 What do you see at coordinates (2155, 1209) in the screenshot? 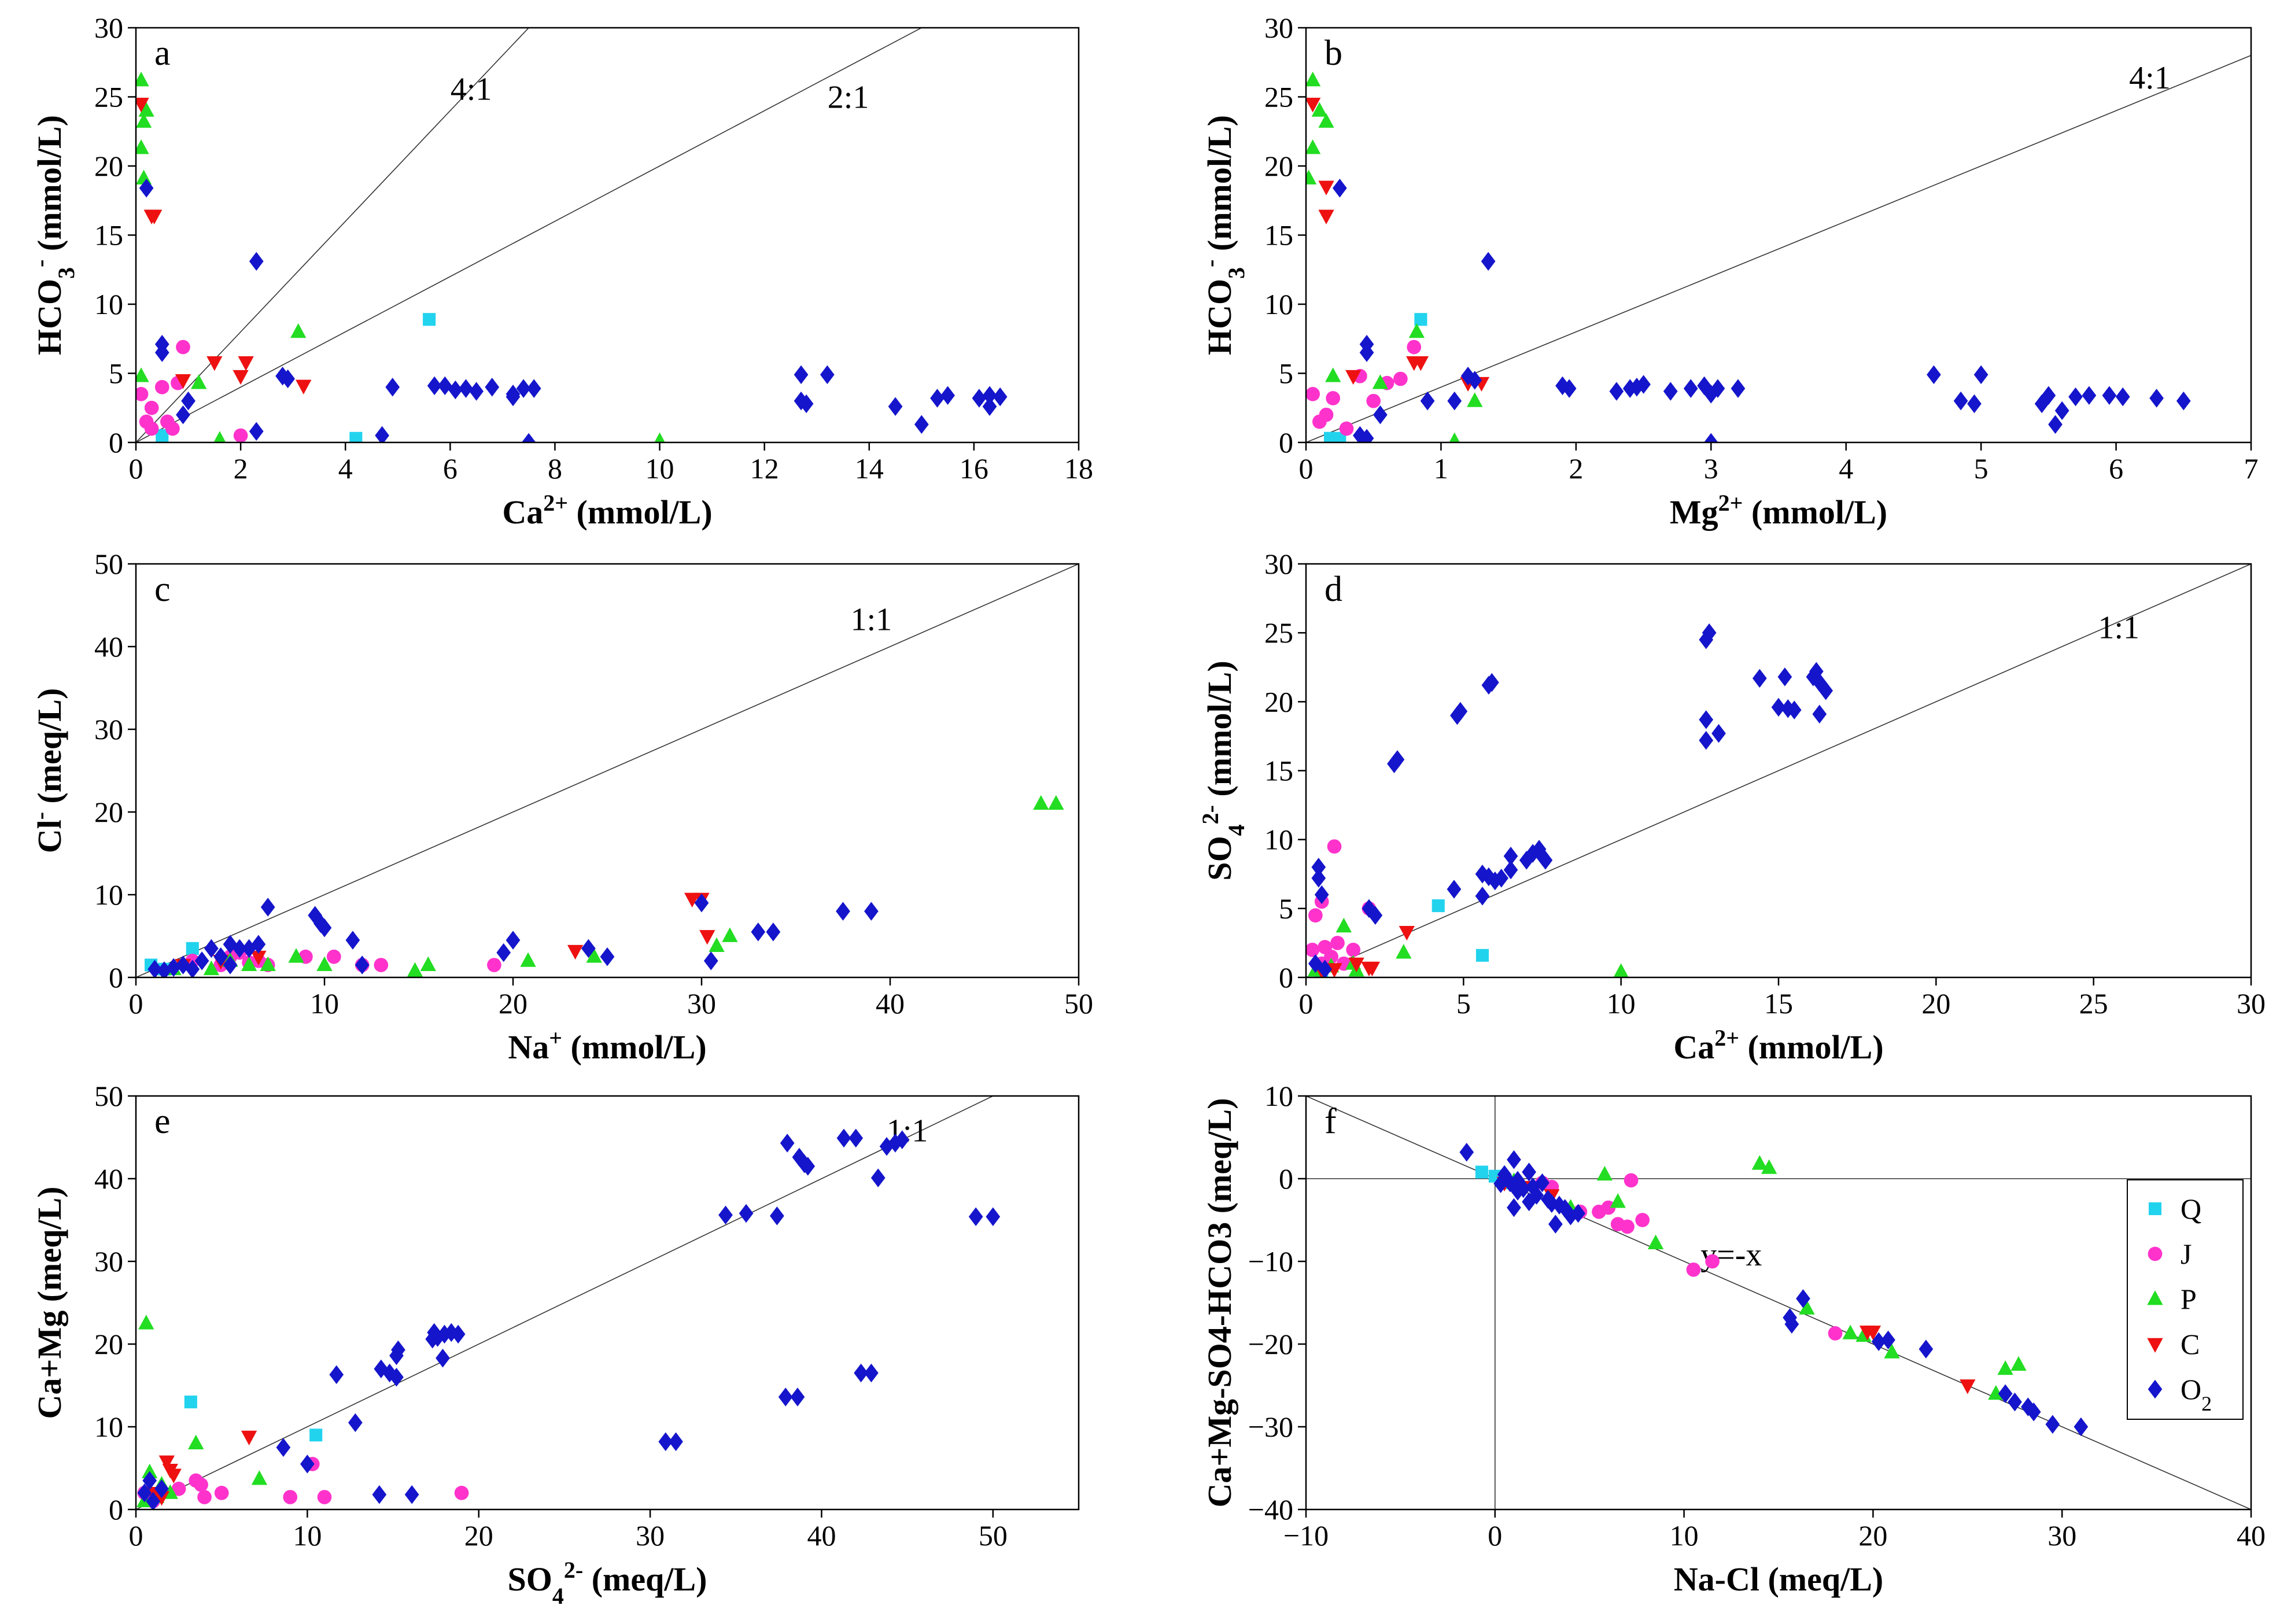
I see `legend-marker-Q` at bounding box center [2155, 1209].